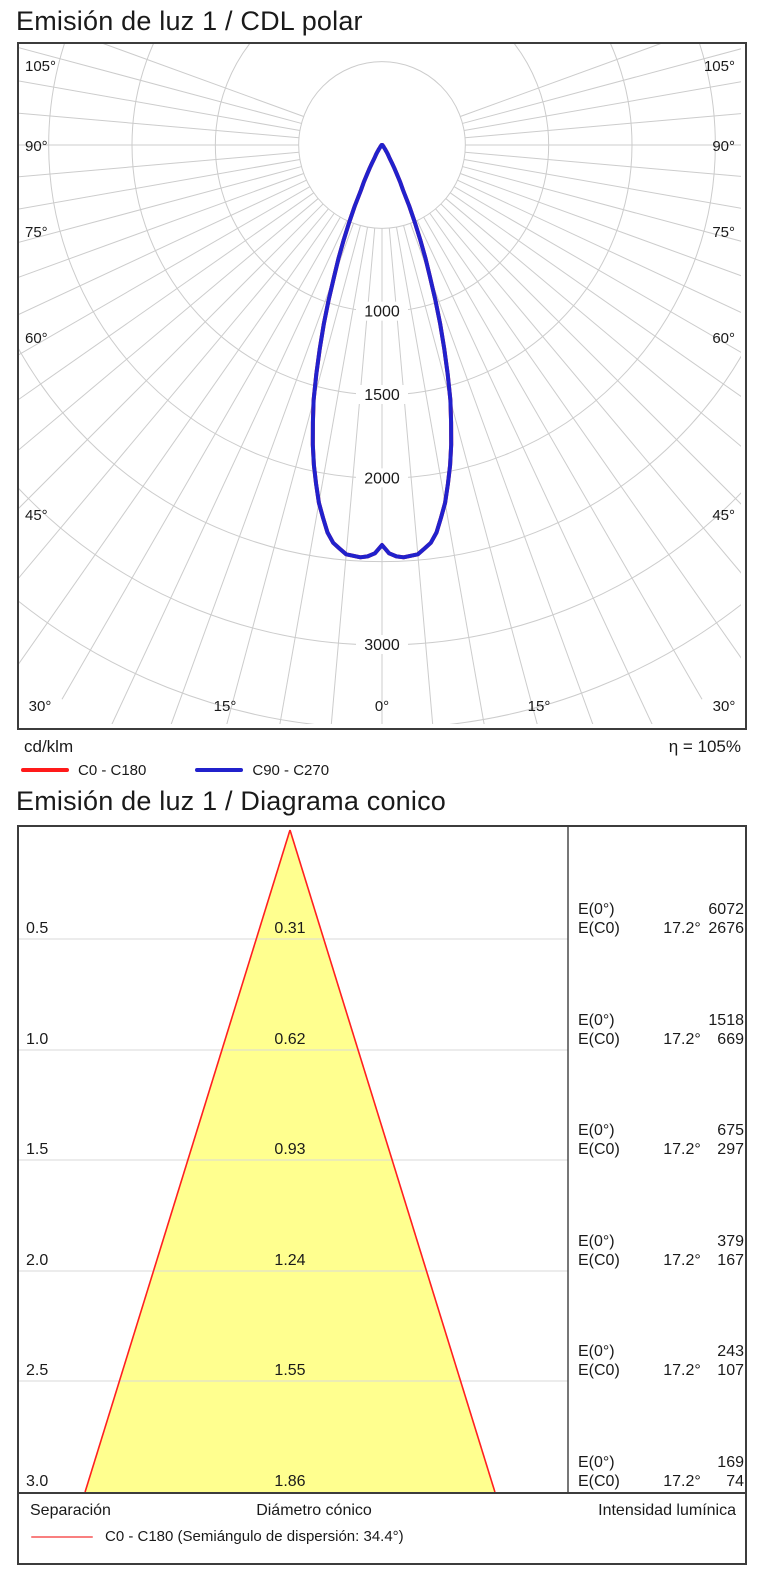 Image resolution: width=764 pixels, height=1577 pixels. I want to click on cone-diameter-column-label: Diámetro cónico, so click(314, 1510).